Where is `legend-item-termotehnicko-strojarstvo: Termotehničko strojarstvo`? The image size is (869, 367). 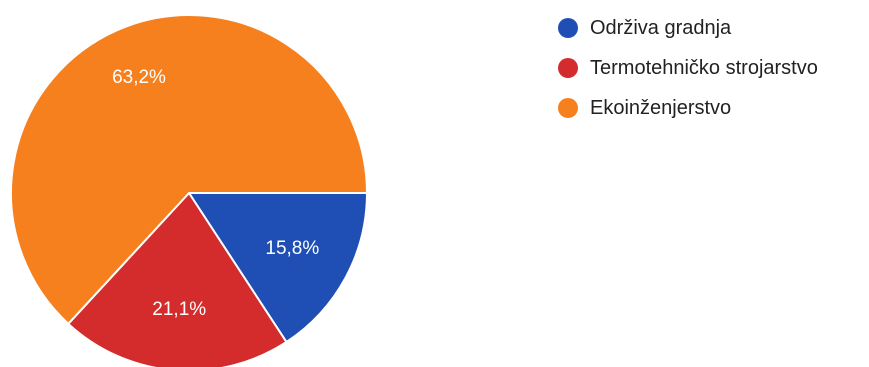 legend-item-termotehnicko-strojarstvo: Termotehničko strojarstvo is located at coordinates (688, 68).